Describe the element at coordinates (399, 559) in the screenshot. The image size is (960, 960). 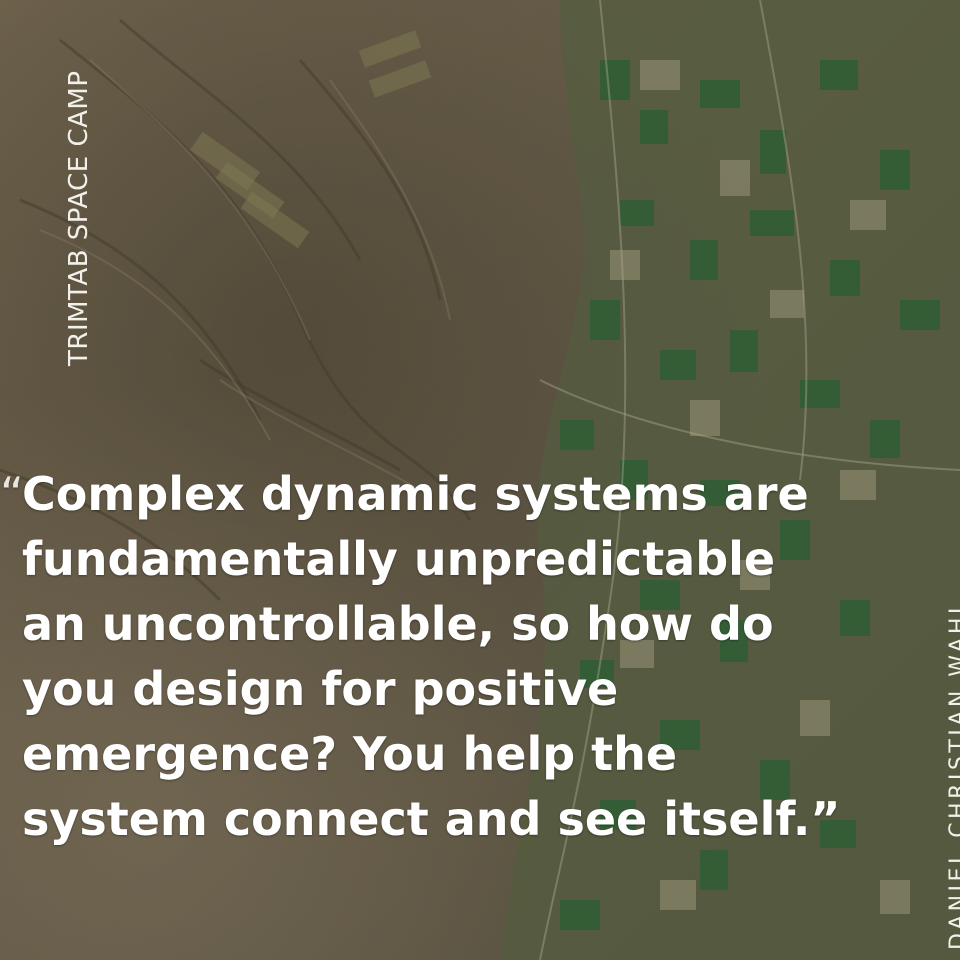
I see `quote-line: fundamentally unpredictable` at that location.